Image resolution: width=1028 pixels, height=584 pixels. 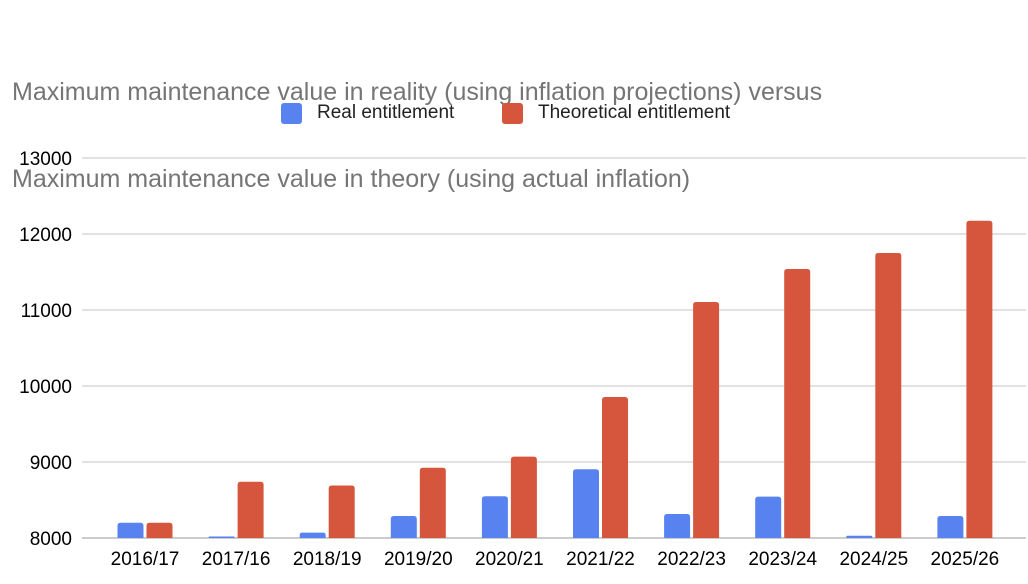 I want to click on x-tick-label-2025-26: 2025/26, so click(x=965, y=559).